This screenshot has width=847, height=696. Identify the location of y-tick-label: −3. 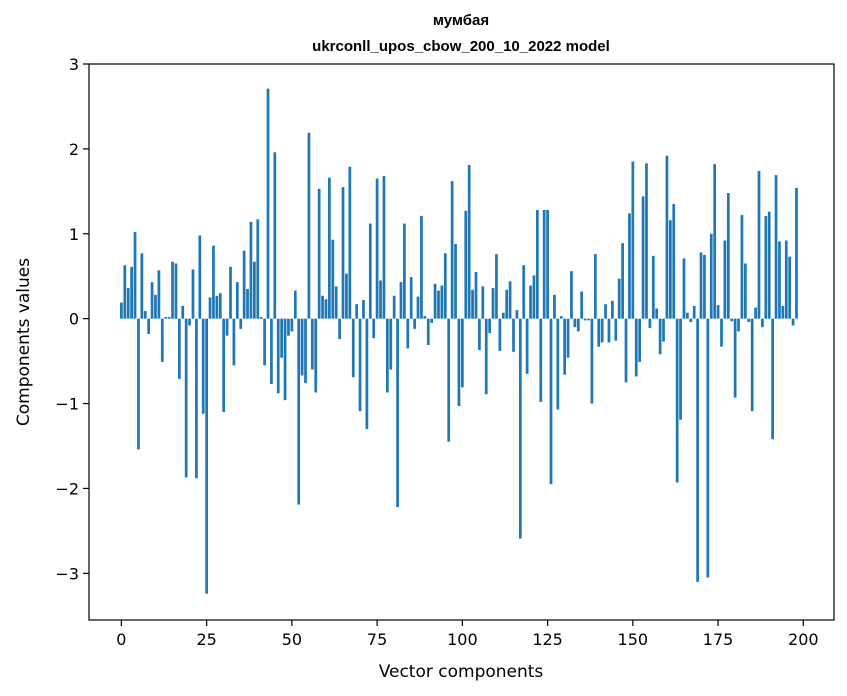
(67, 573).